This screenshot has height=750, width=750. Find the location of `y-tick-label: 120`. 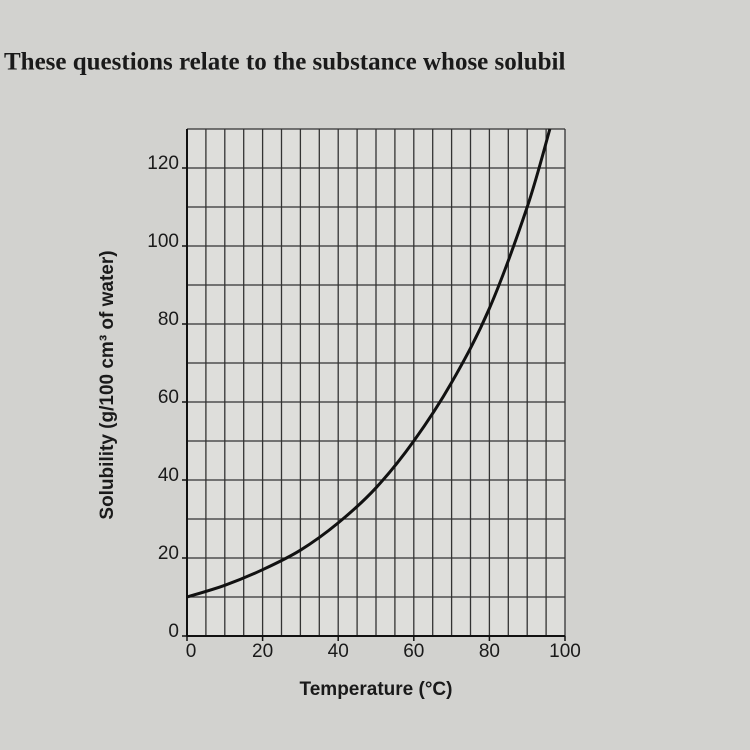

y-tick-label: 120 is located at coordinates (163, 163).